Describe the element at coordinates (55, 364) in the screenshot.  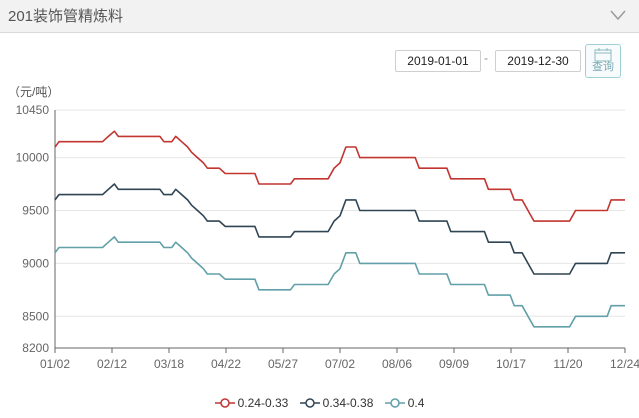
I see `x-tick-label: 01/02` at that location.